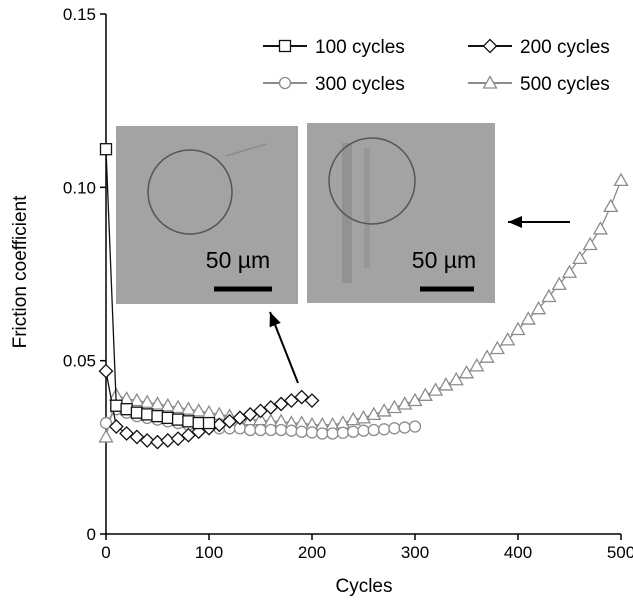 This screenshot has height=608, width=633. Describe the element at coordinates (620, 552) in the screenshot. I see `x-tick-label: 500` at that location.